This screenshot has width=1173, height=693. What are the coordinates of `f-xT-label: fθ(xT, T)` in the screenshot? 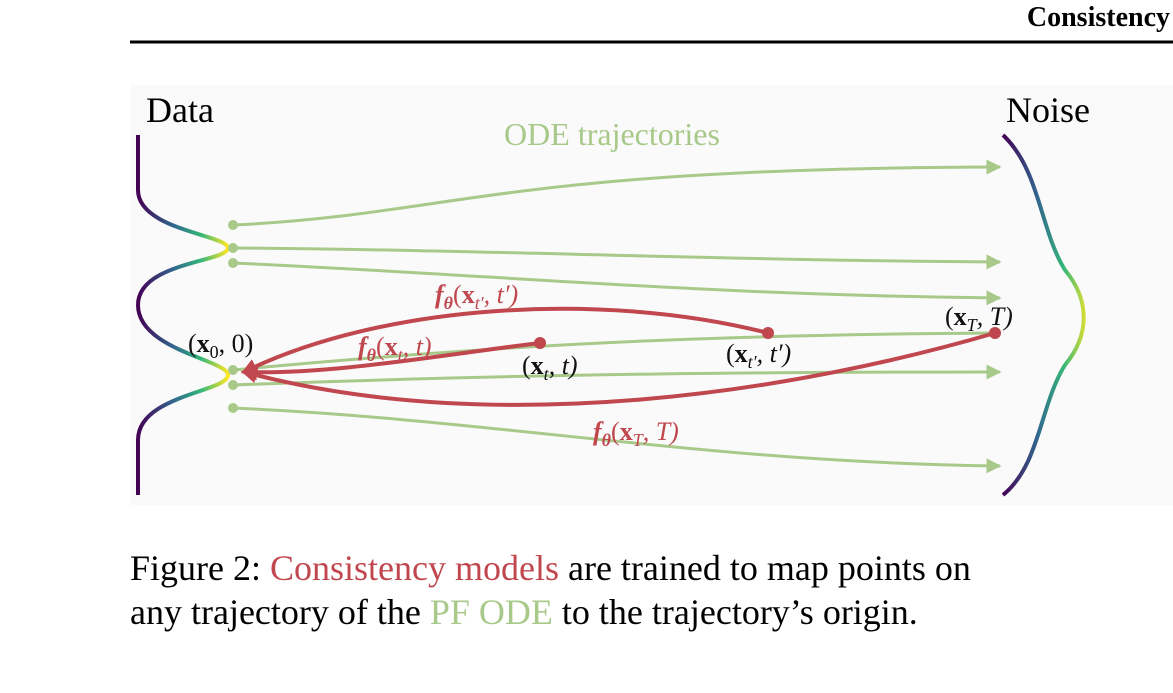 It's located at (636, 433).